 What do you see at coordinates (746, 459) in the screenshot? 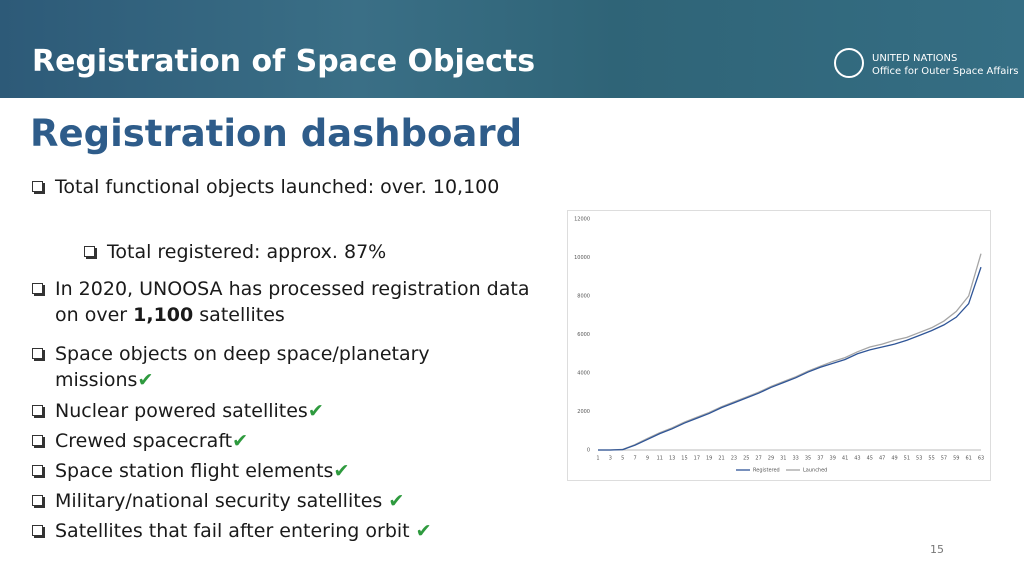
I see `x-tick-label: 25` at bounding box center [746, 459].